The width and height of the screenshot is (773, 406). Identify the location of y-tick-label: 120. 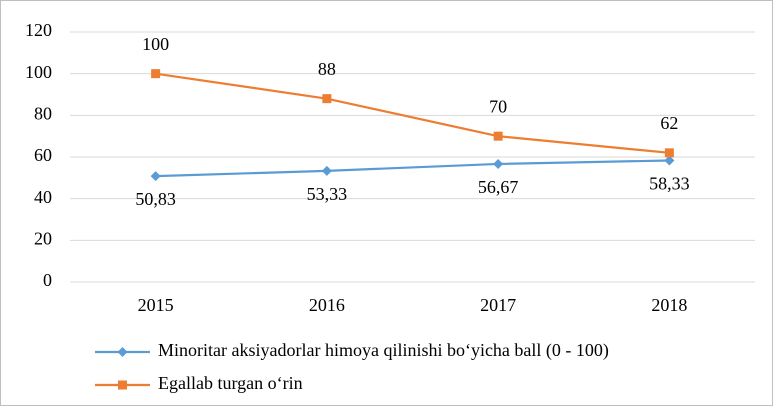
(38, 30).